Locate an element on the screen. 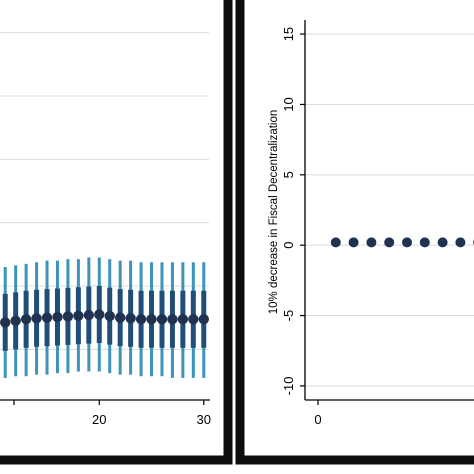  right-y-axis-title: 10% decrease in Fiscal Decentralization is located at coordinates (274, 212).